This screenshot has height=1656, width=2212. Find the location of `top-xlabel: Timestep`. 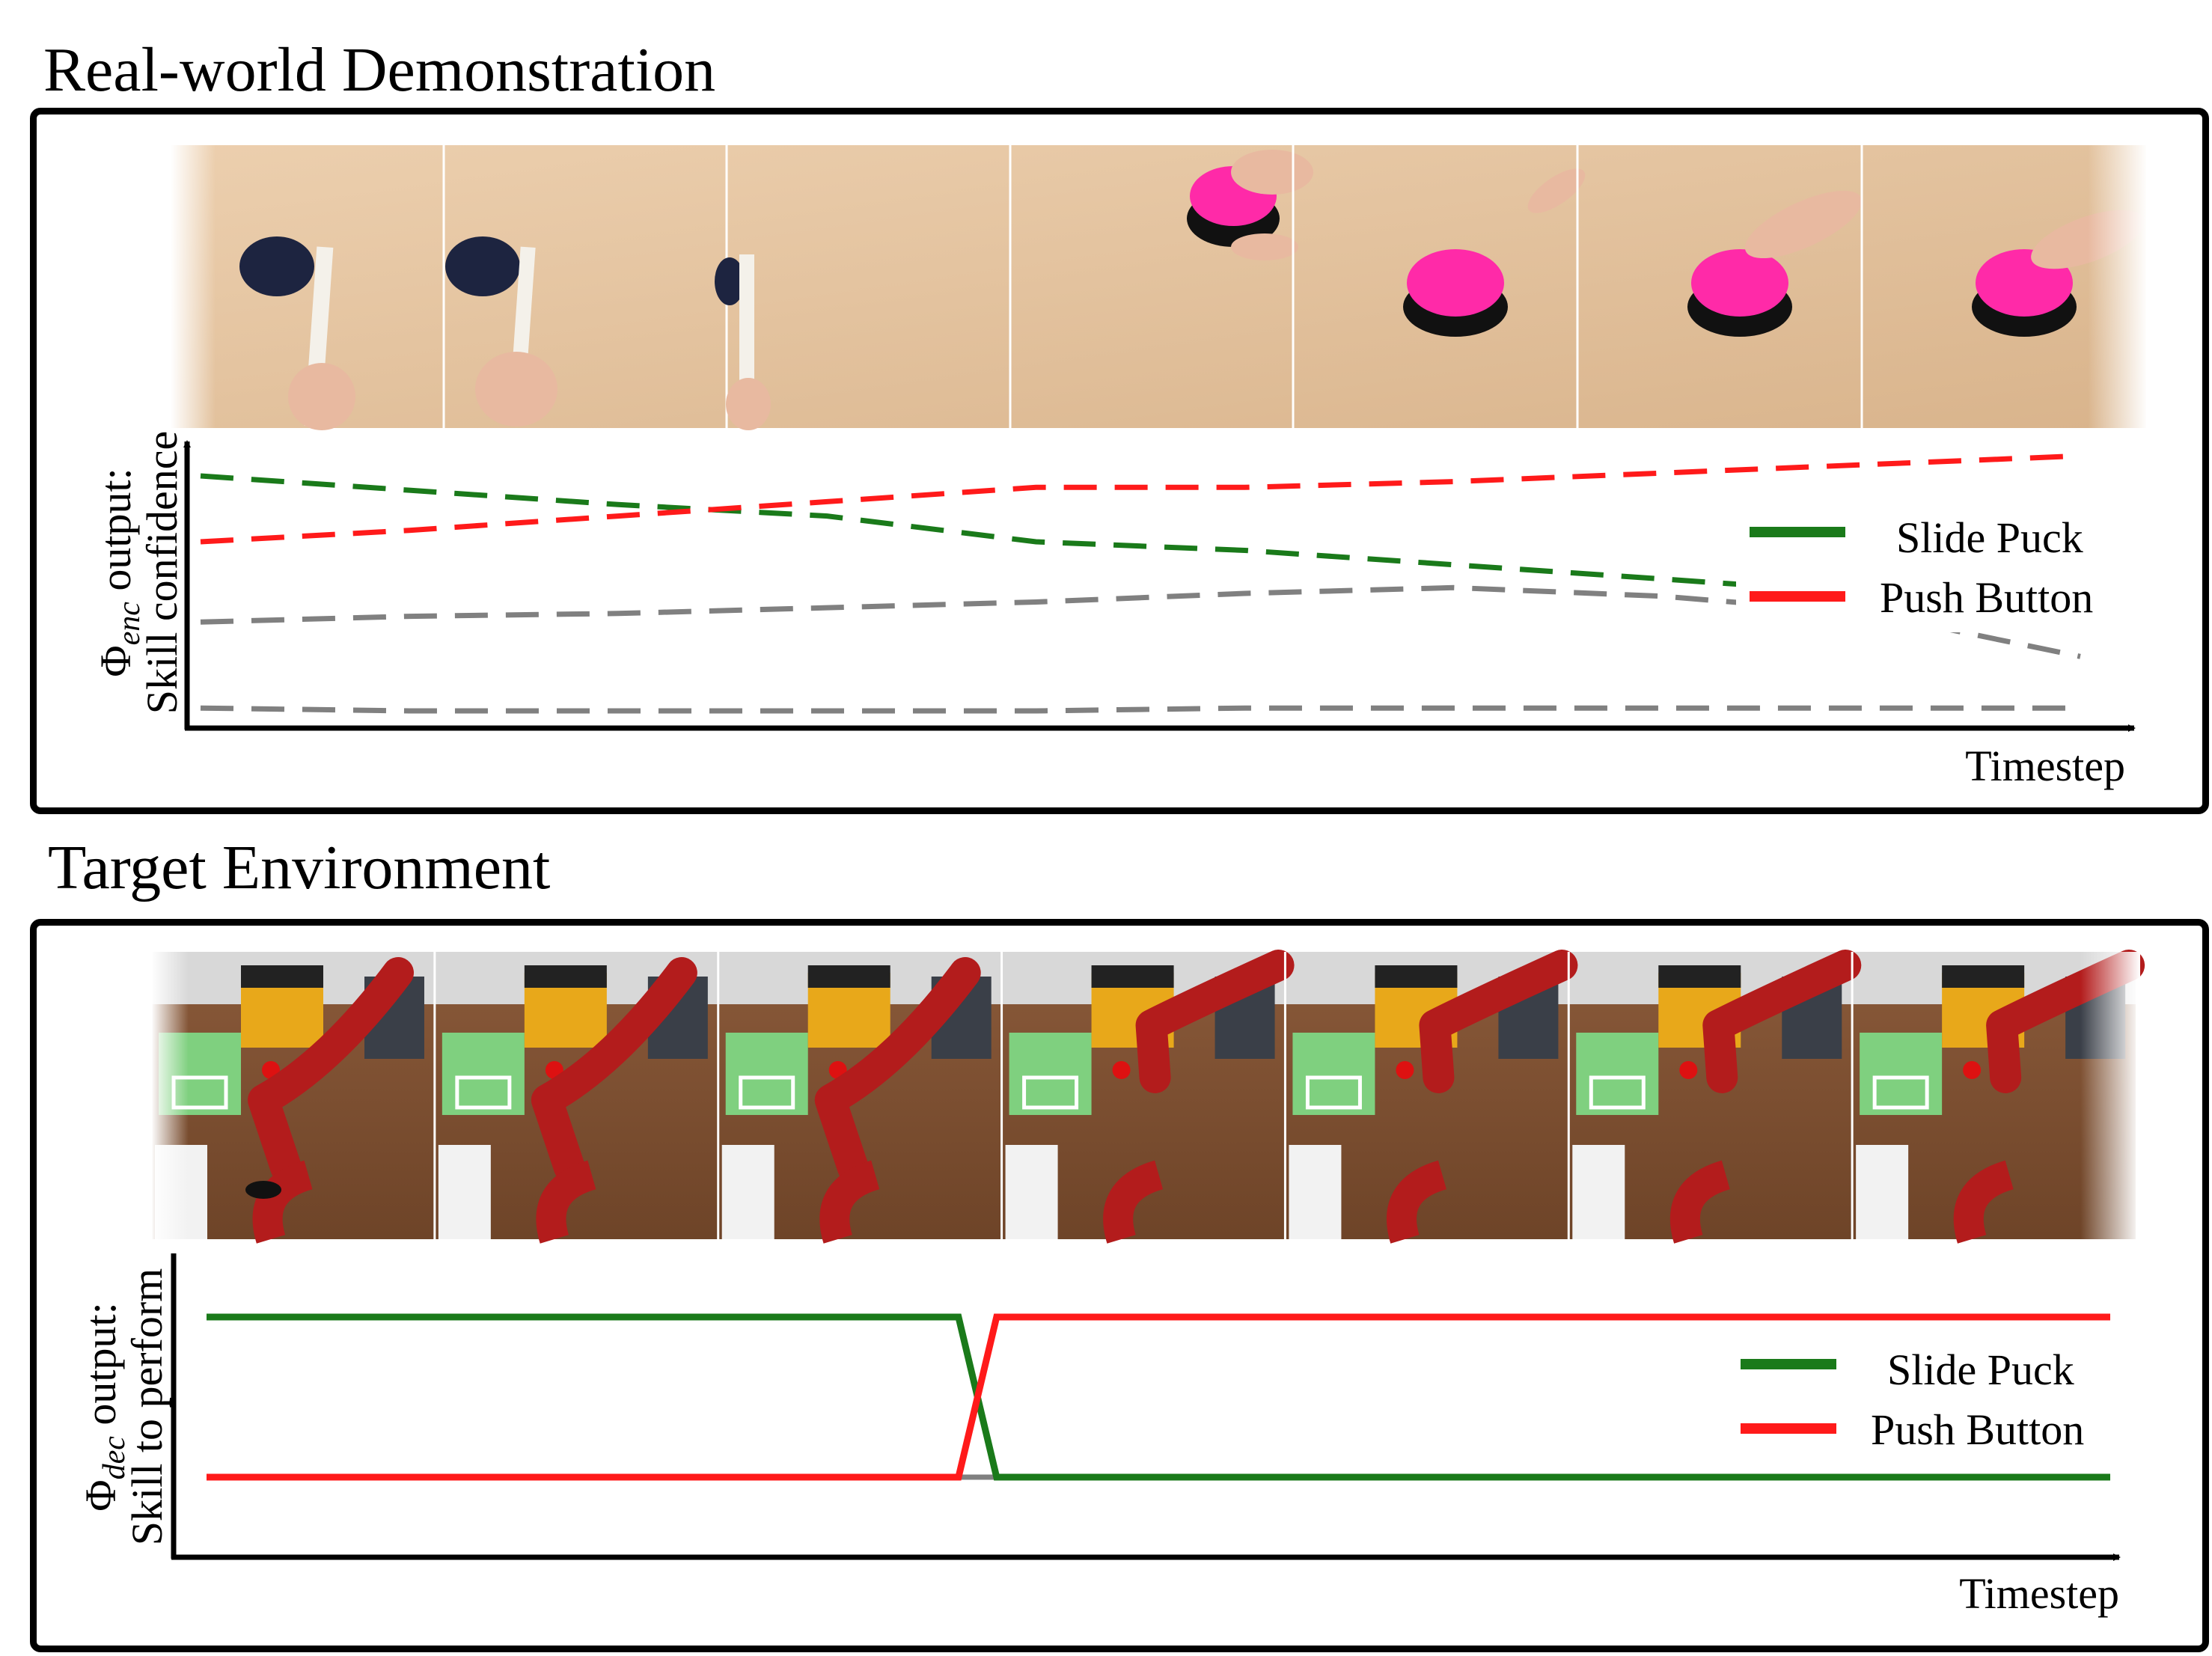

top-xlabel: Timestep is located at coordinates (2045, 766).